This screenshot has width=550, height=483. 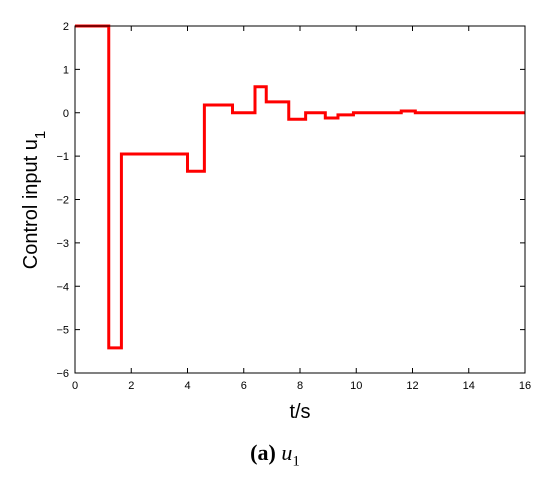 What do you see at coordinates (469, 386) in the screenshot?
I see `x-tick-label: 14` at bounding box center [469, 386].